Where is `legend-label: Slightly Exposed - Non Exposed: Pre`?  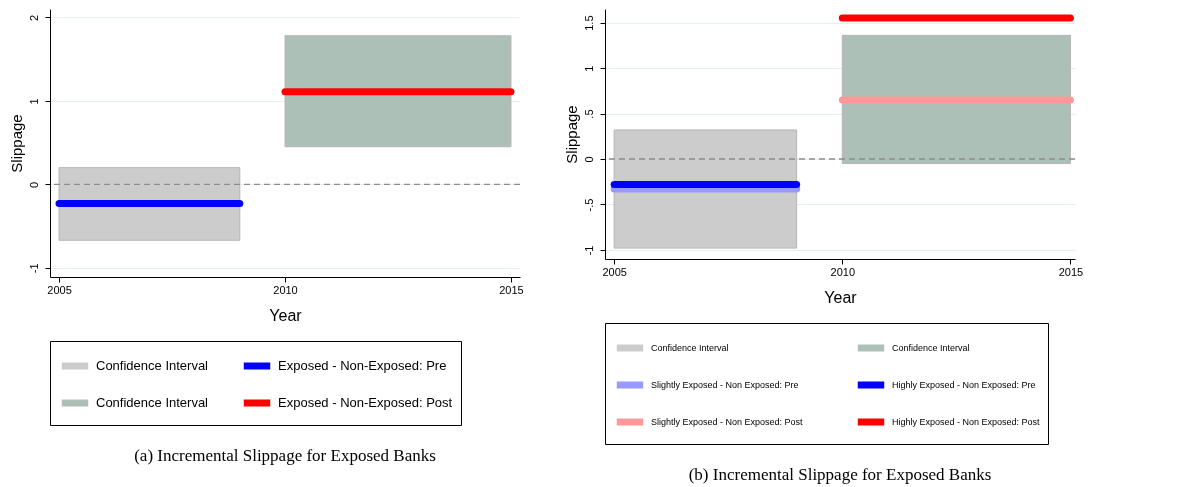
legend-label: Slightly Exposed - Non Exposed: Pre is located at coordinates (725, 385).